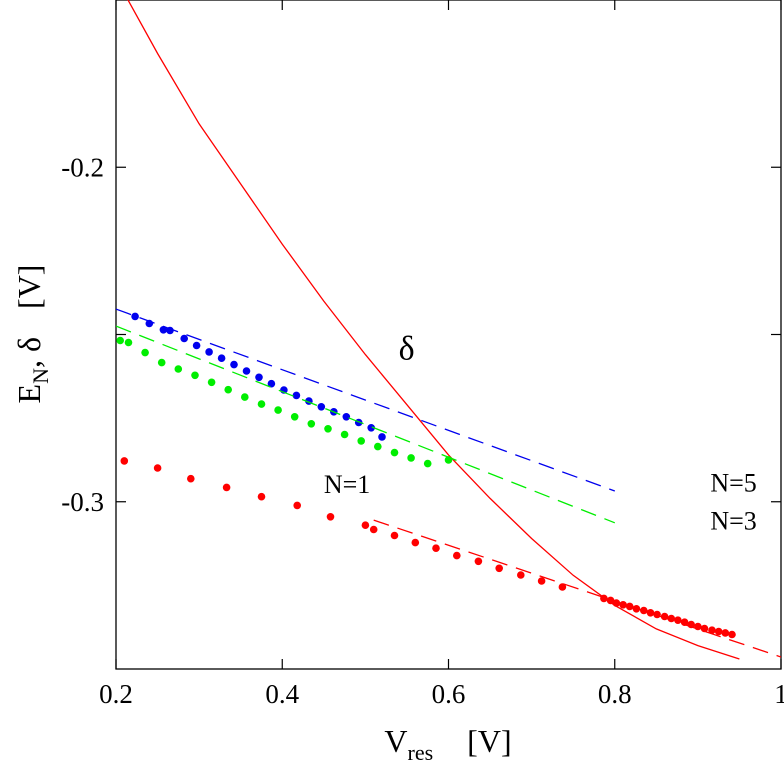 The width and height of the screenshot is (784, 764). What do you see at coordinates (489, 741) in the screenshot?
I see `x-label-unit: [V]` at bounding box center [489, 741].